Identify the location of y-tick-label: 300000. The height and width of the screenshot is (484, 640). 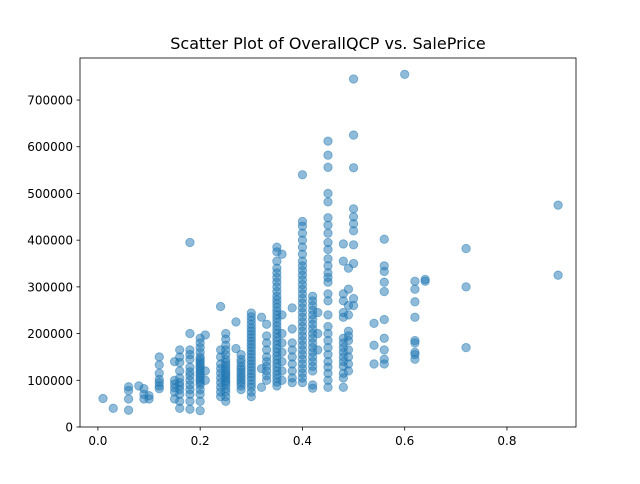
(50, 287).